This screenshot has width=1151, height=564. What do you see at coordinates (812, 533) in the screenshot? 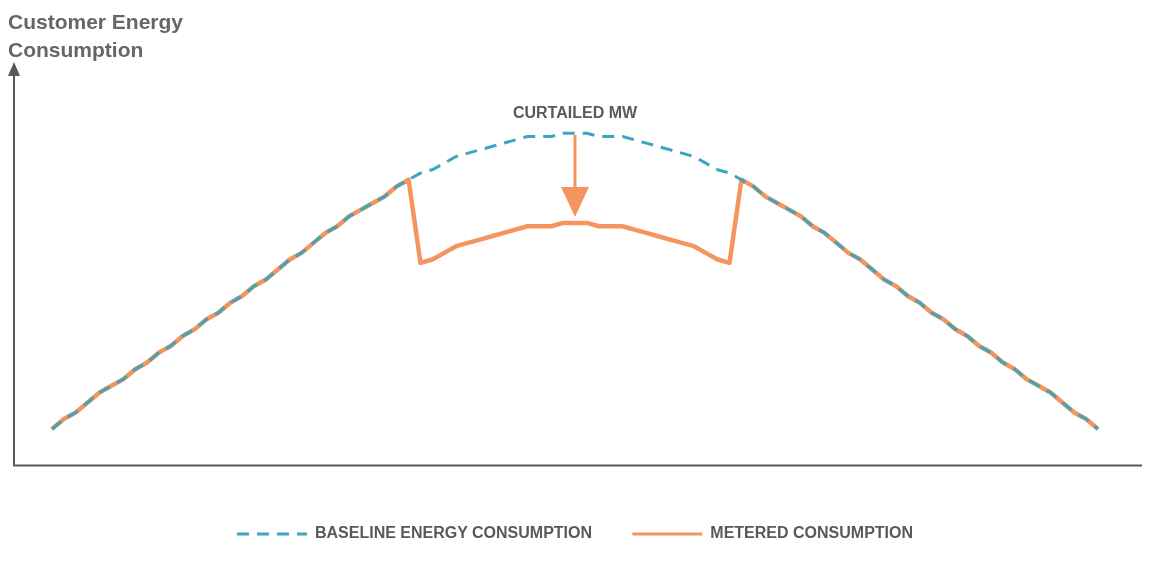
I see `legend-label: METERED CONSUMPTION` at bounding box center [812, 533].